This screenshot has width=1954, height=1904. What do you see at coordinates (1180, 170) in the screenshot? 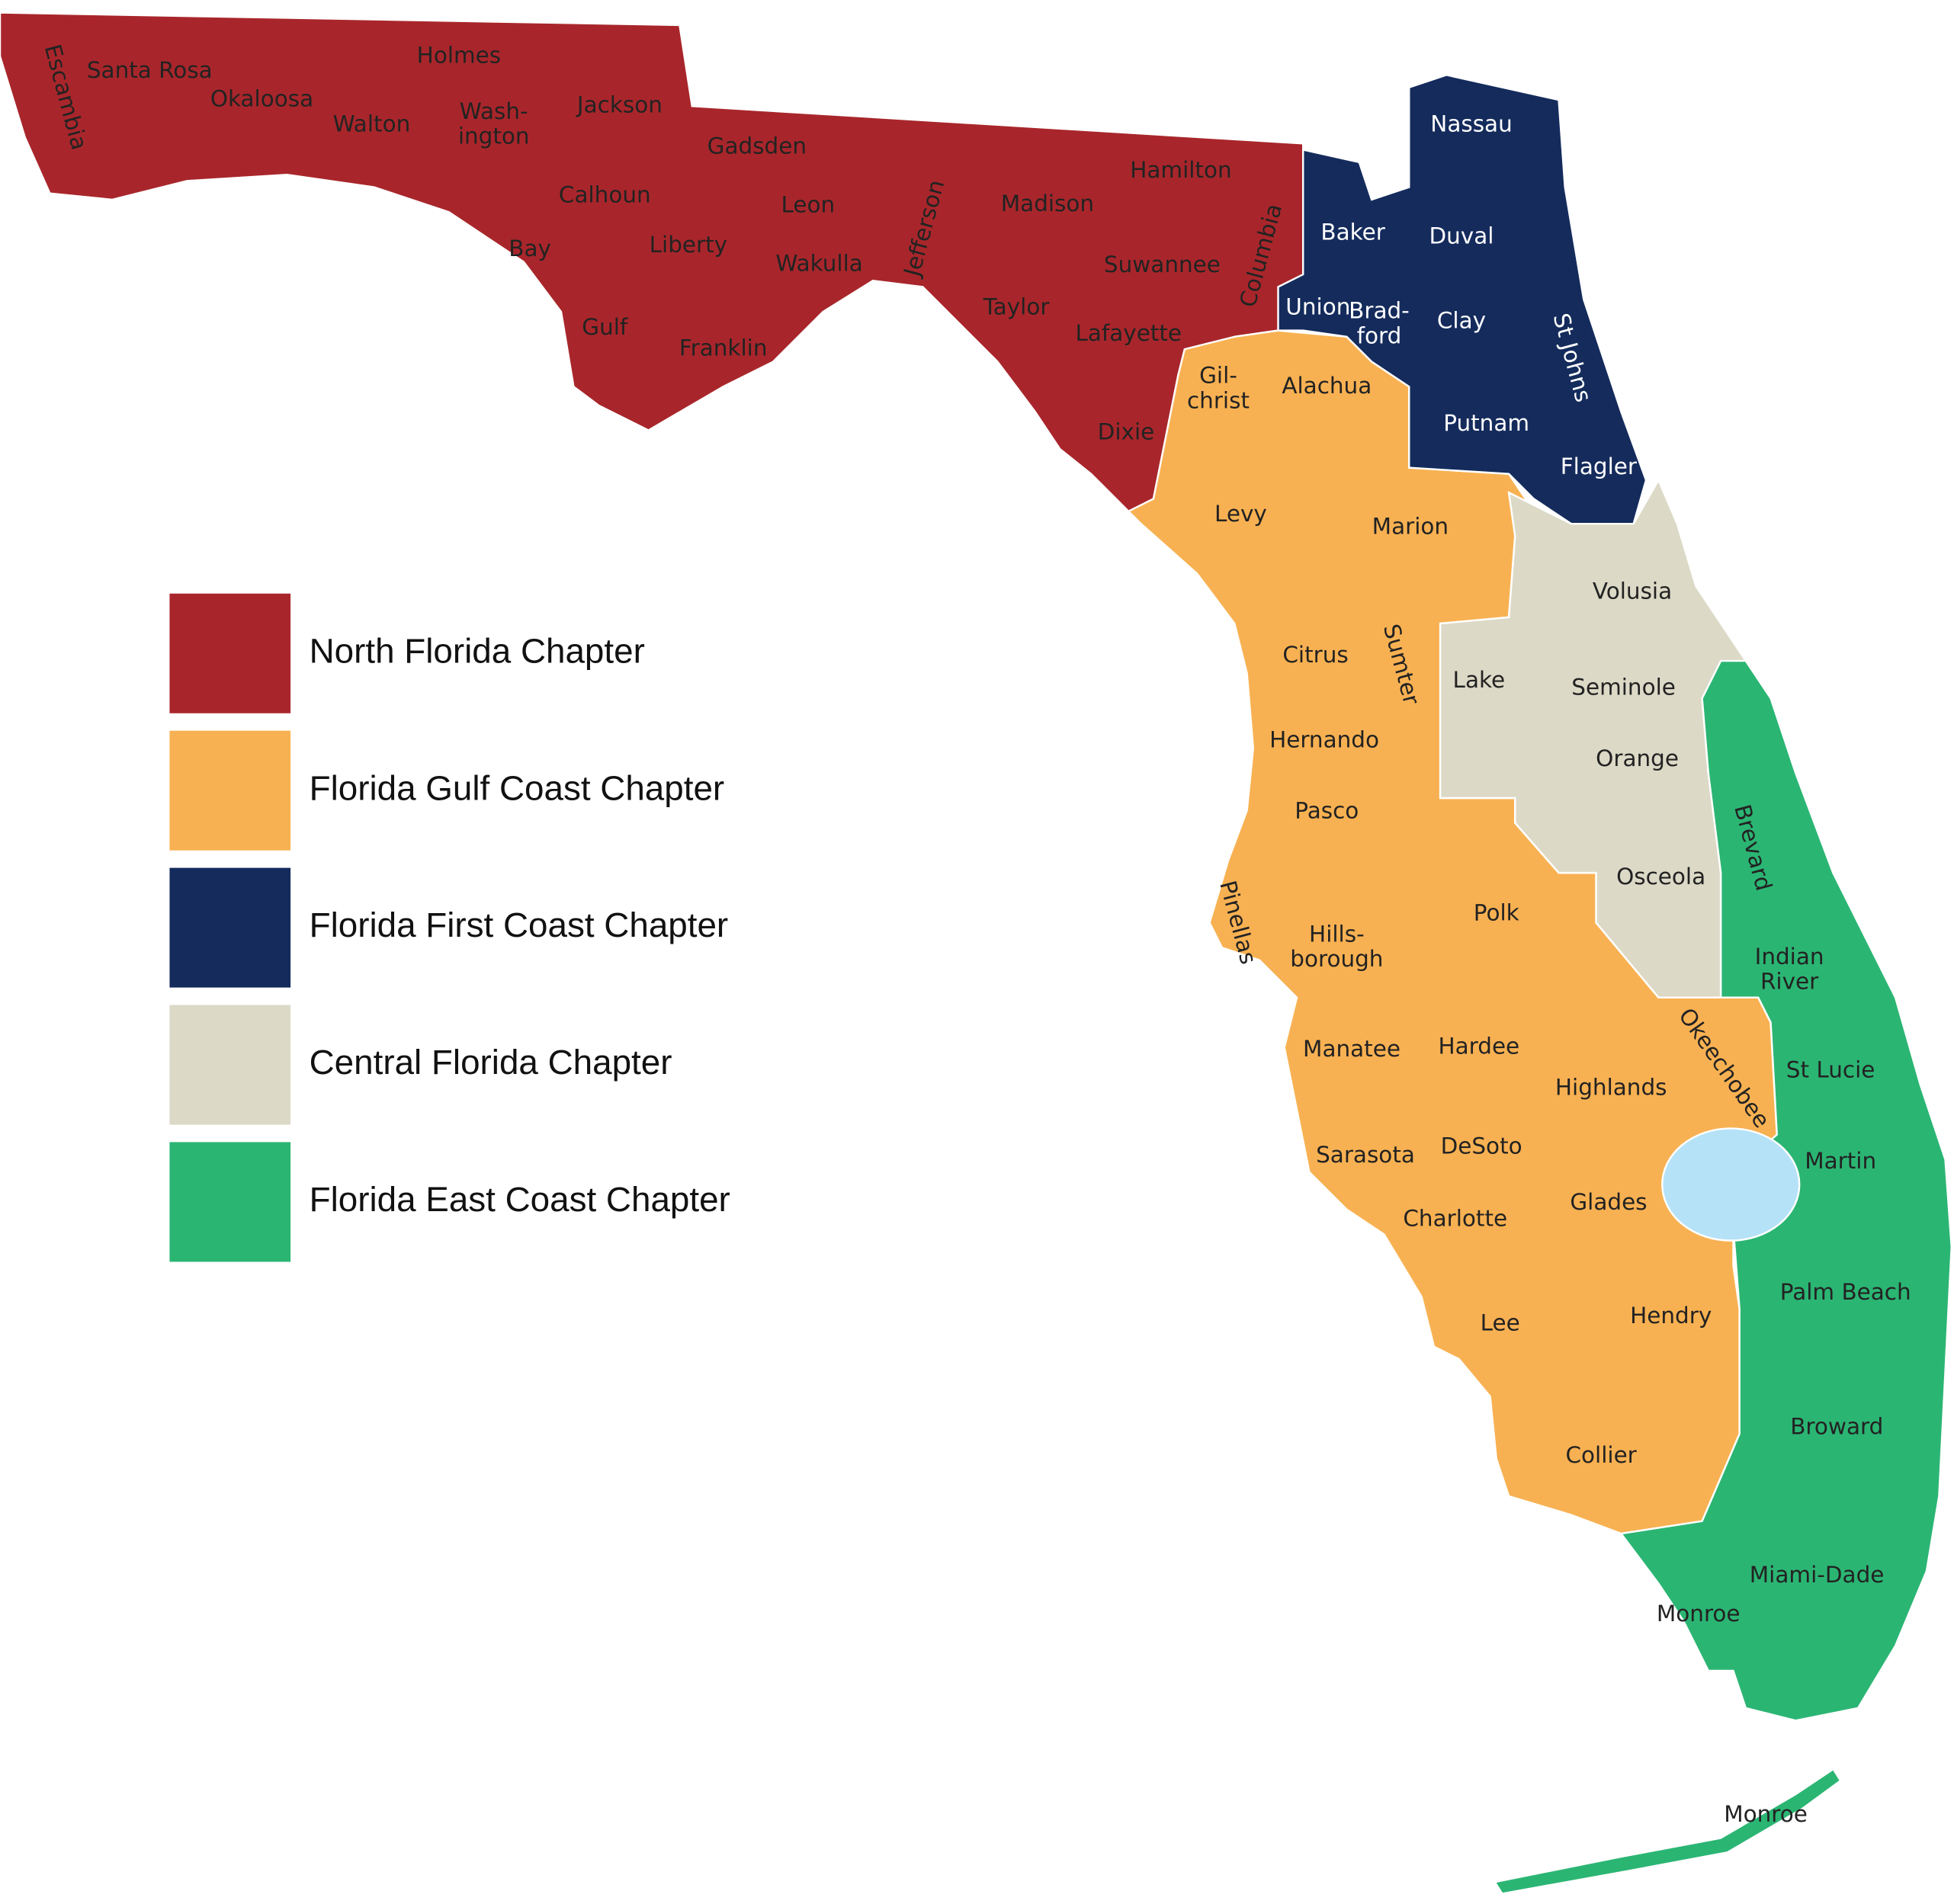
I see `county: Hamilton` at bounding box center [1180, 170].